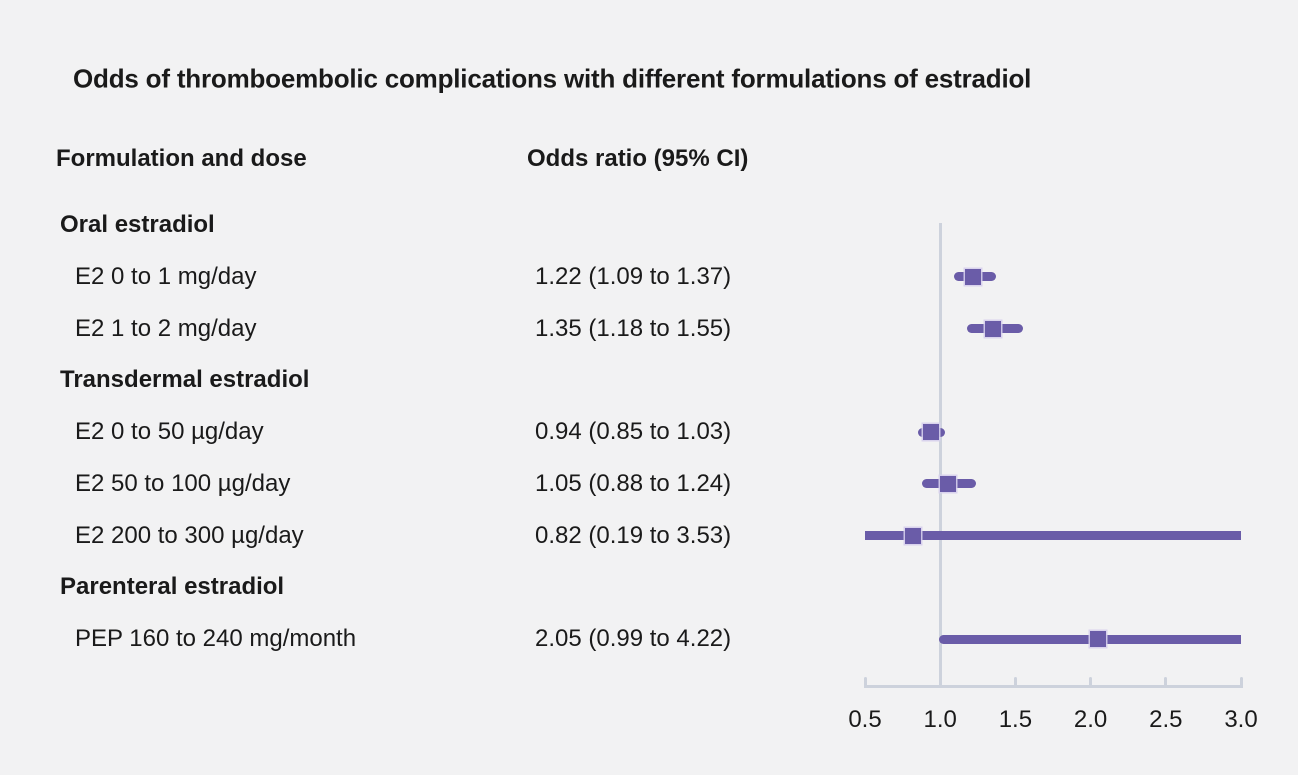 The width and height of the screenshot is (1298, 775). I want to click on row-label: PEP 160 to 240 mg/month, so click(216, 638).